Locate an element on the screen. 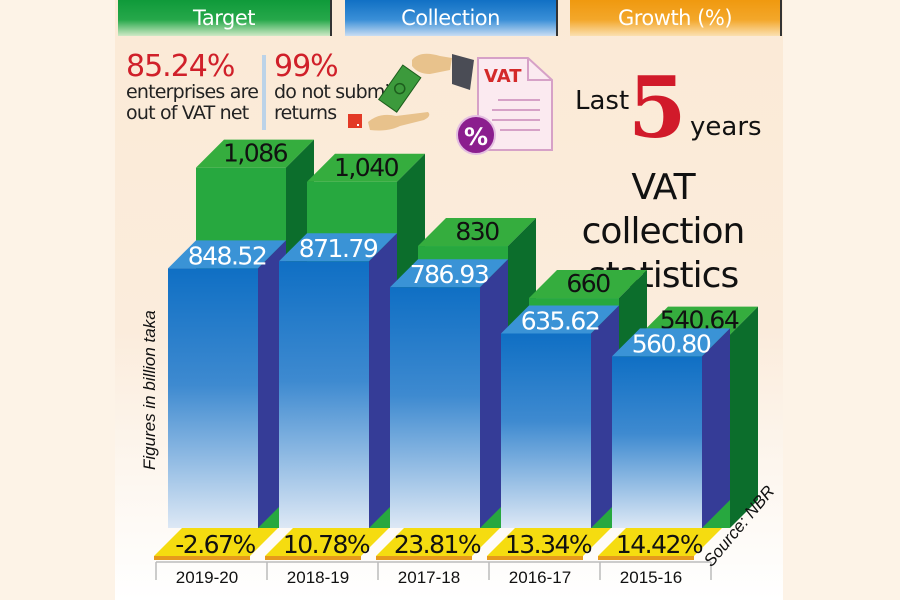  title-years: years is located at coordinates (726, 127).